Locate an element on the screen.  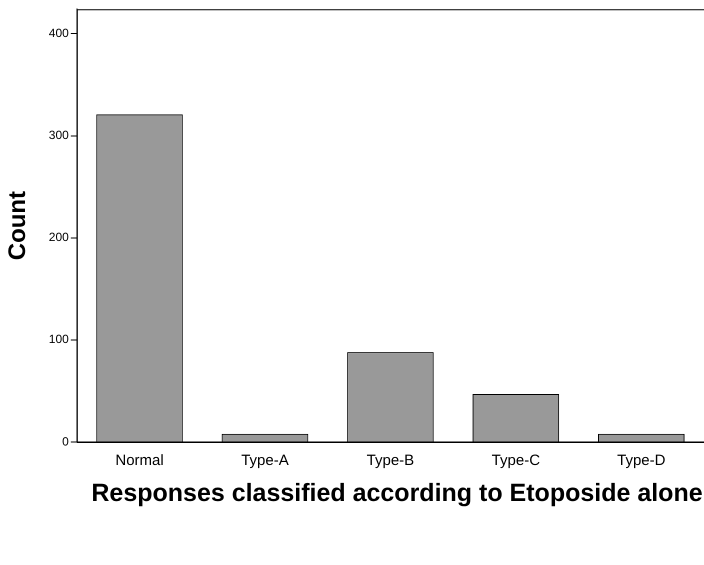
y-axis-title: Count is located at coordinates (18, 225).